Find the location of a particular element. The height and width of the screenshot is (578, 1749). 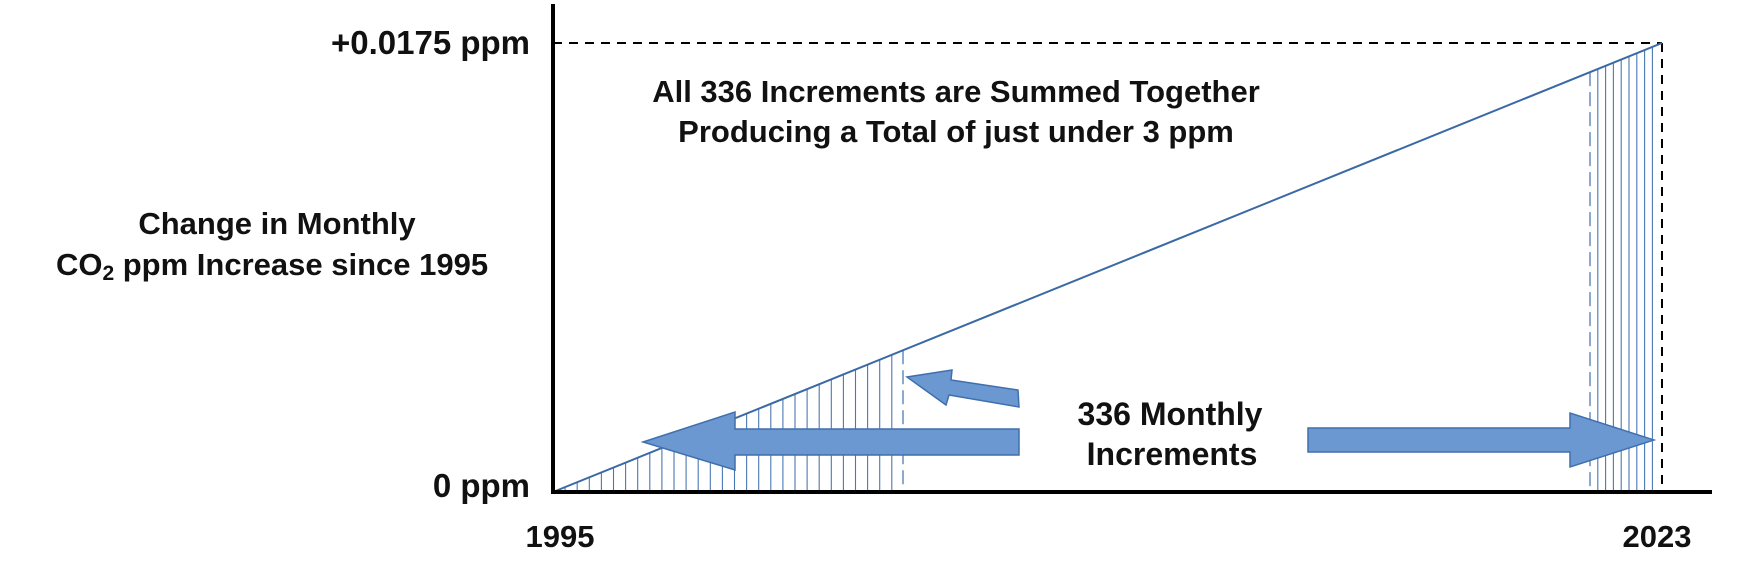

y-tick-label-max: +0.0175 ppm is located at coordinates (430, 42).